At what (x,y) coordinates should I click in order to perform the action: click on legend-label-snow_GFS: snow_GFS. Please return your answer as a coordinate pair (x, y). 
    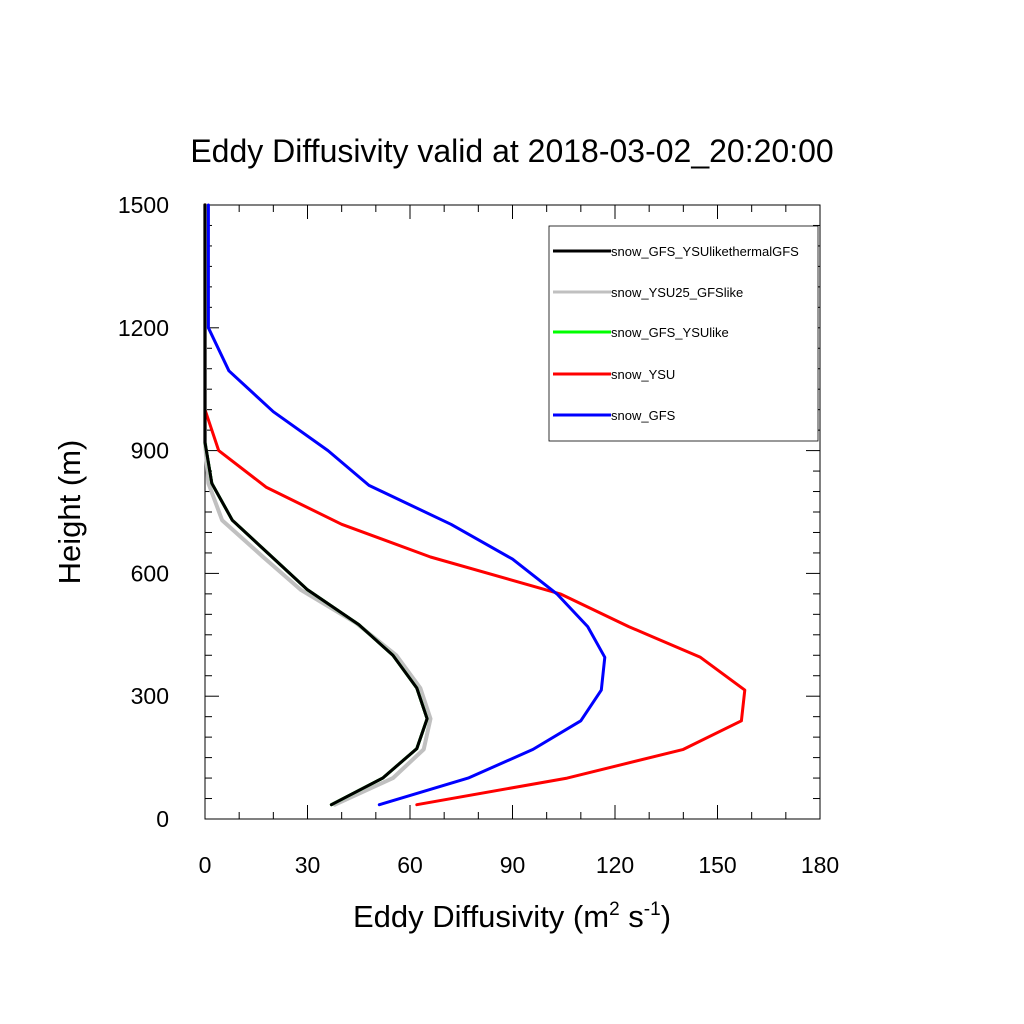
    Looking at the image, I should click on (643, 415).